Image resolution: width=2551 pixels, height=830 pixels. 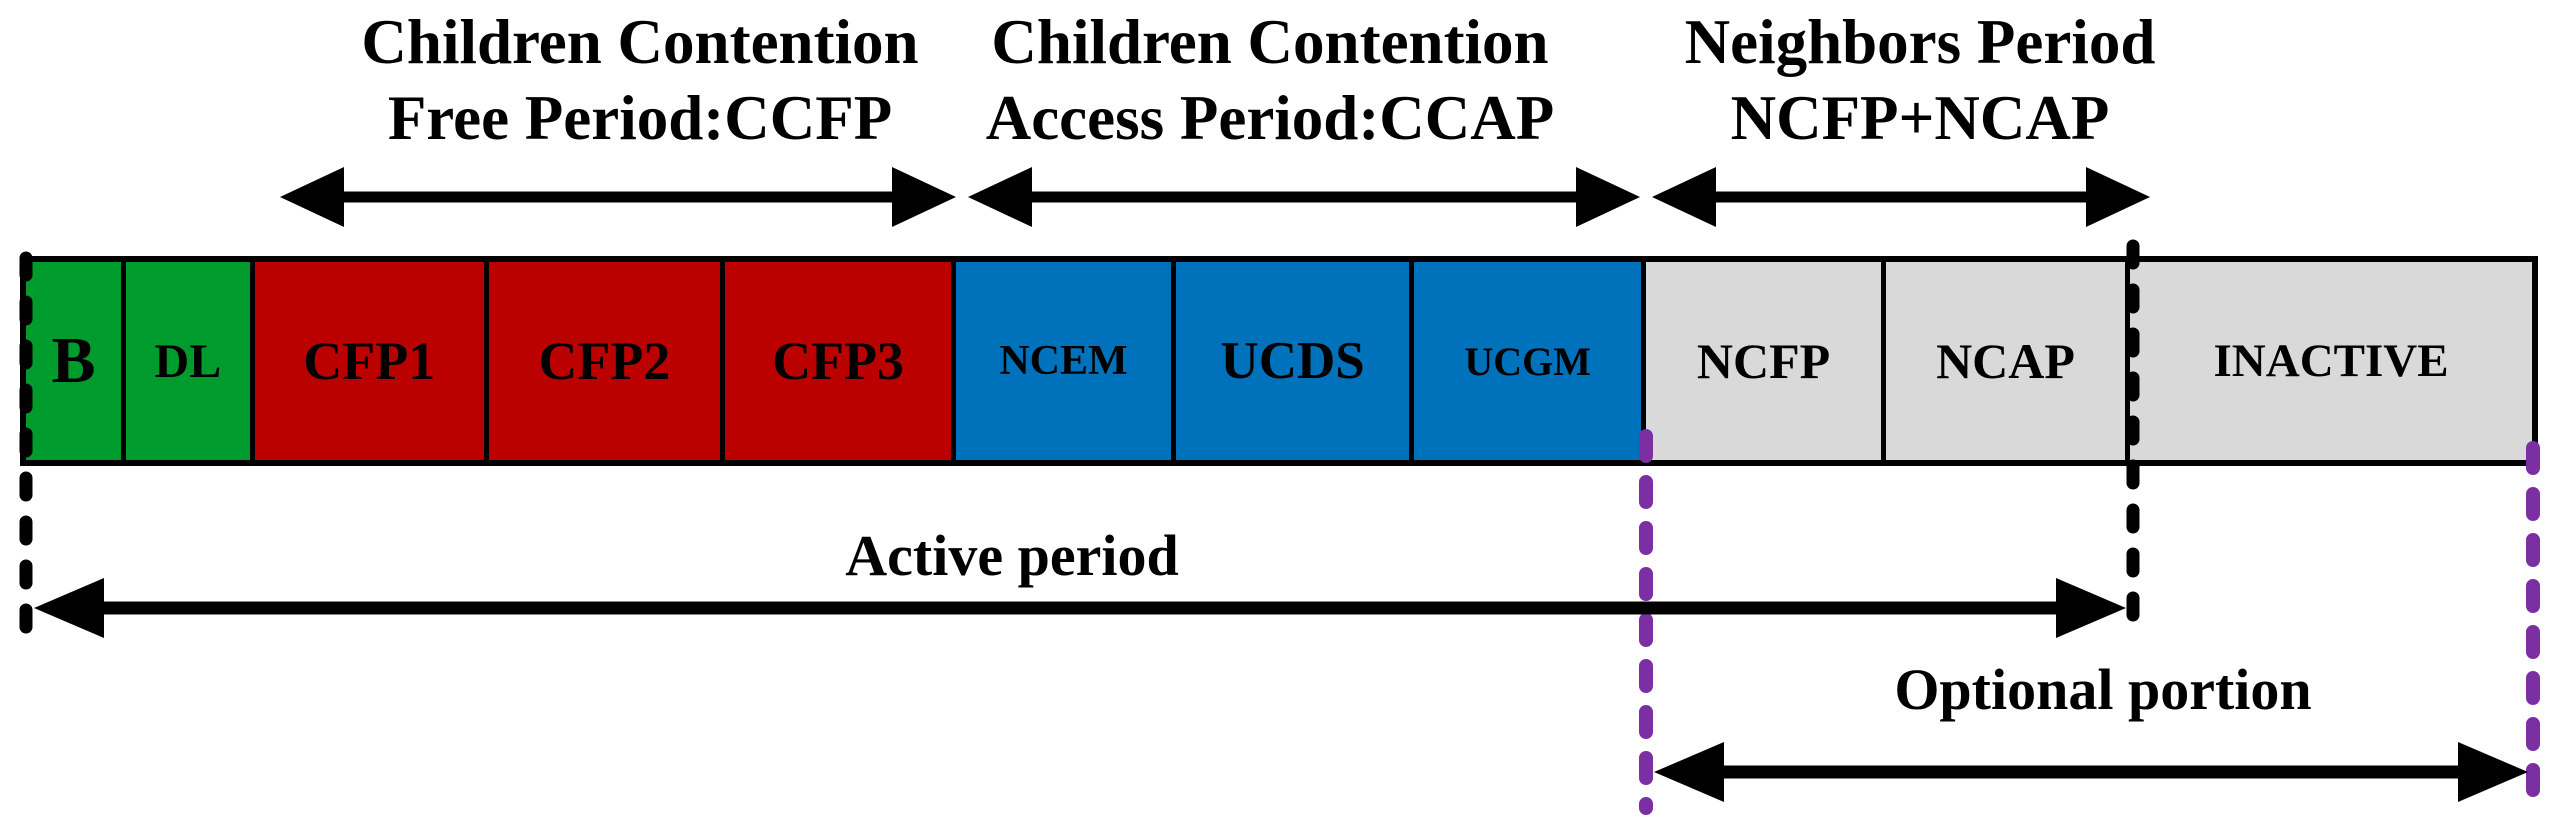 I want to click on ccap-range-arrow, so click(x=1304, y=197).